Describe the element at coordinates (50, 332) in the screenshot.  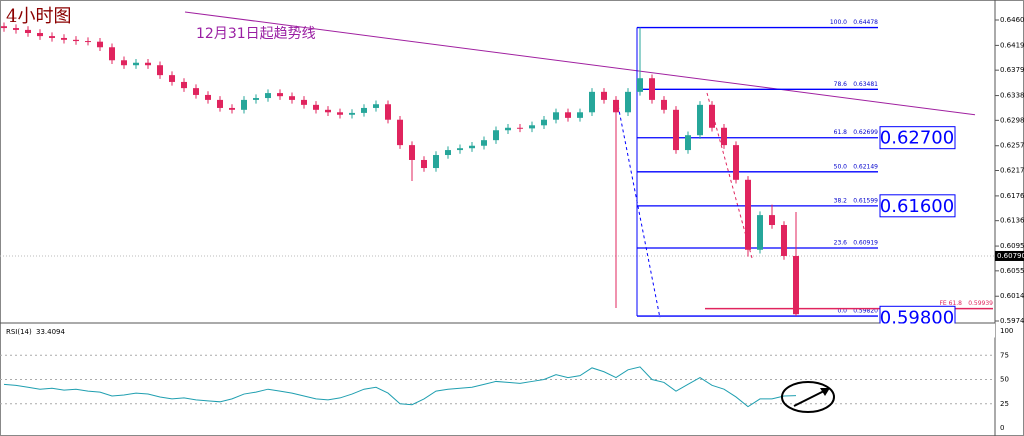
I see `rsi-current: 33.4094` at that location.